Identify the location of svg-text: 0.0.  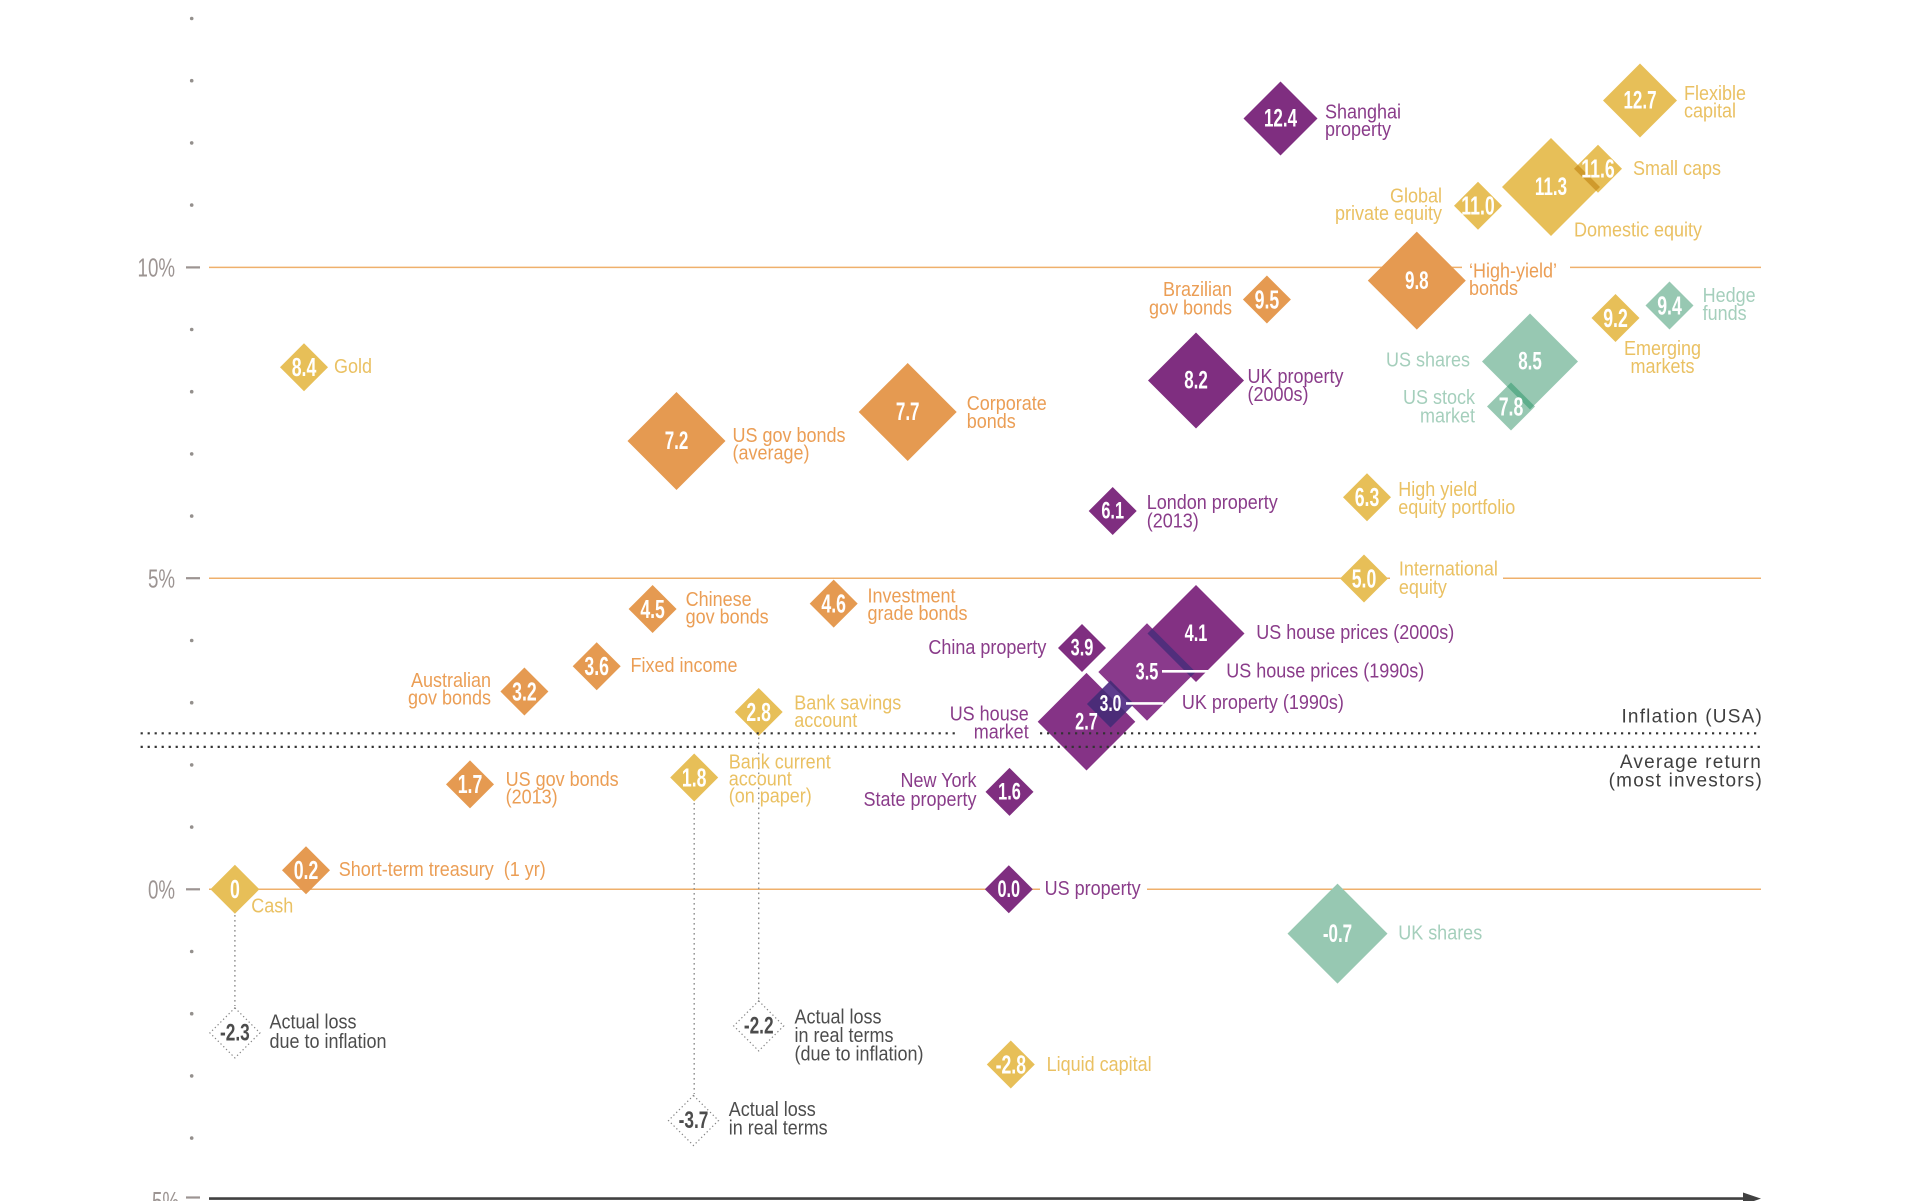
(1008, 889).